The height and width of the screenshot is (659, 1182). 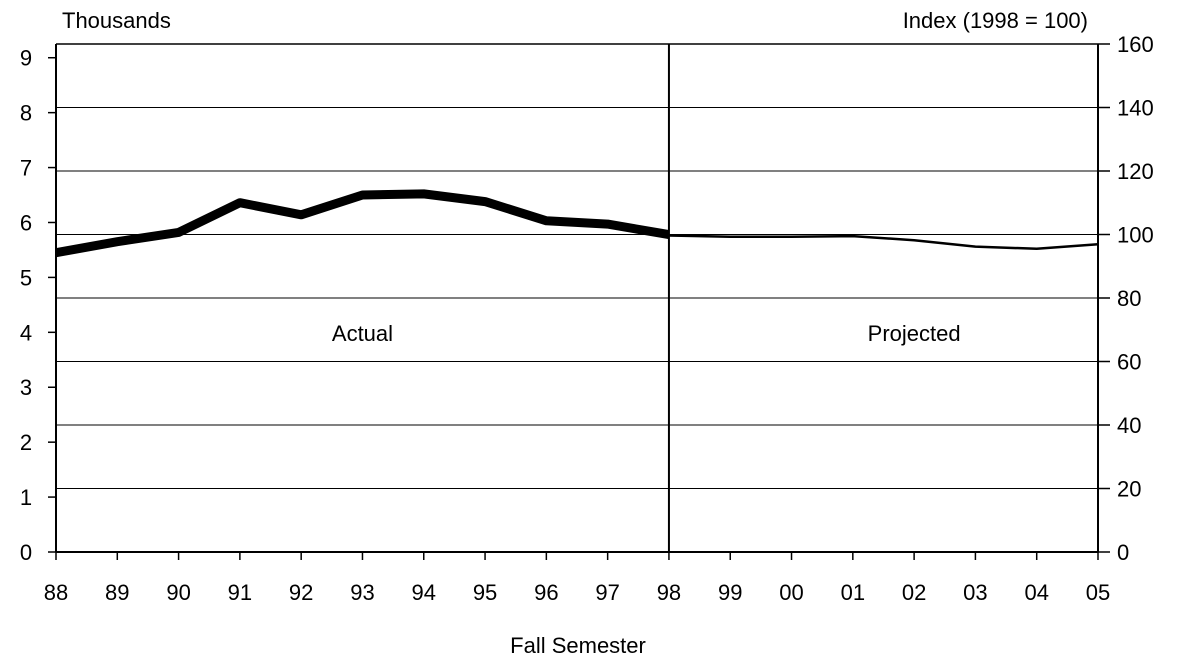 I want to click on x-tick-label: 89, so click(x=117, y=592).